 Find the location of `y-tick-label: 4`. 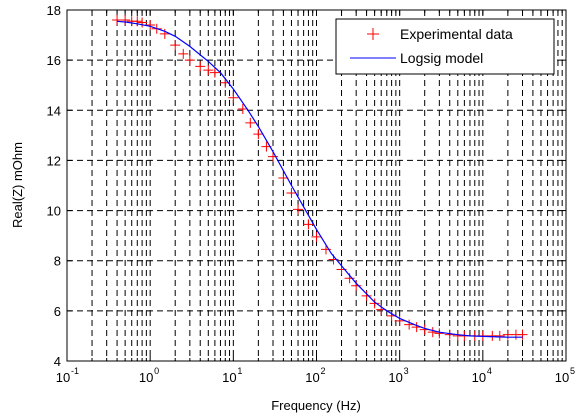

y-tick-label: 4 is located at coordinates (57, 361).